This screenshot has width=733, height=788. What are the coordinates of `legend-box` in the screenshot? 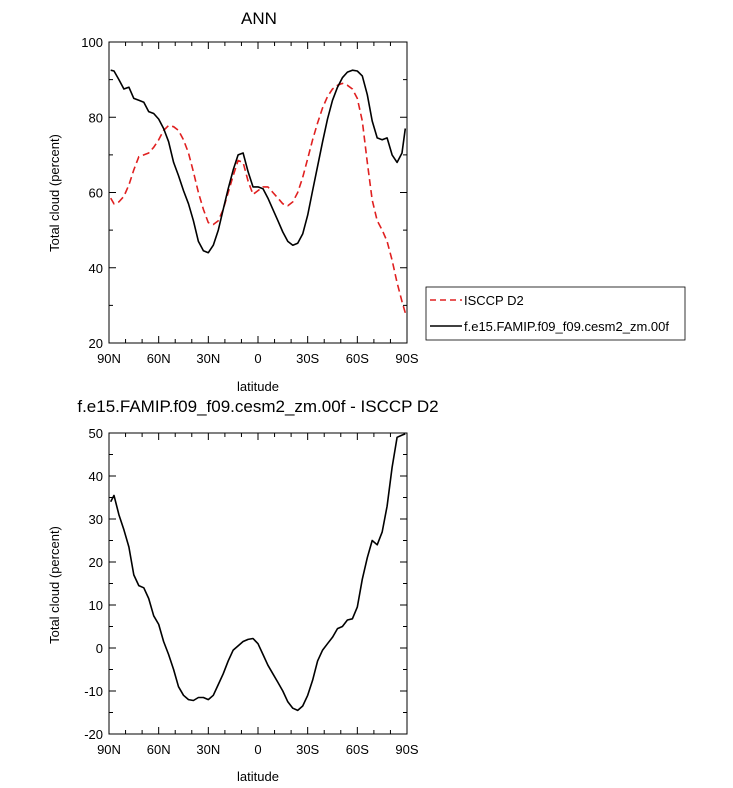 It's located at (555, 313).